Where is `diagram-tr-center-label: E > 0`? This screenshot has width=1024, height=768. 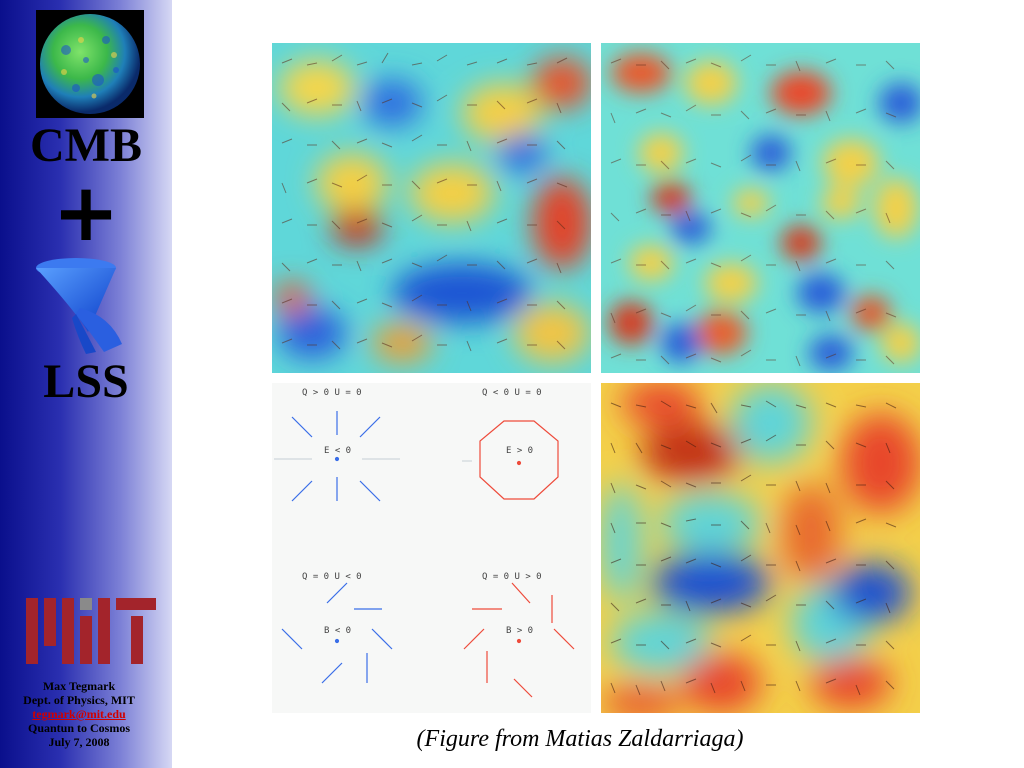 diagram-tr-center-label: E > 0 is located at coordinates (519, 451).